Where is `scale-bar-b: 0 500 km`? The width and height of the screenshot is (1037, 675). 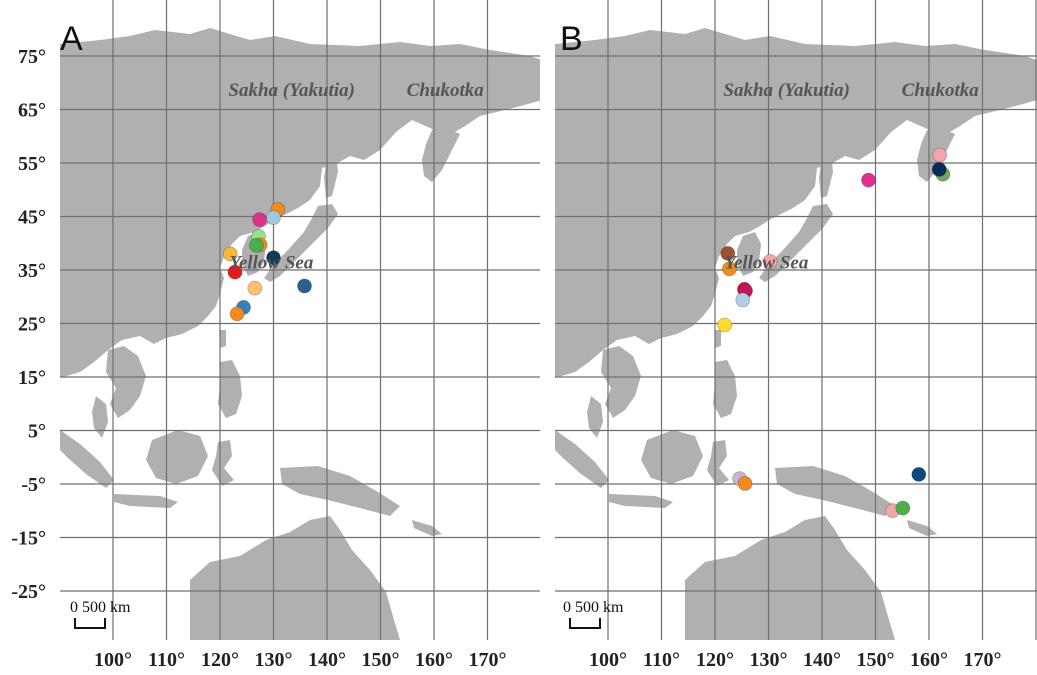
scale-bar-b: 0 500 km is located at coordinates (593, 614).